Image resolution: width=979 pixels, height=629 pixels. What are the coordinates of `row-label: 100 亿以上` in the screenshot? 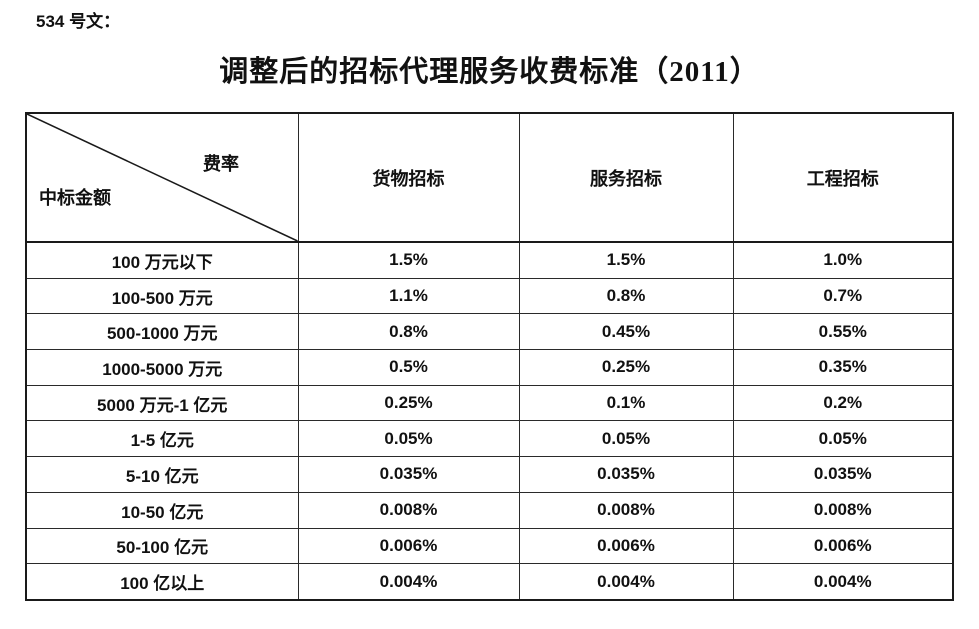 It's located at (162, 582).